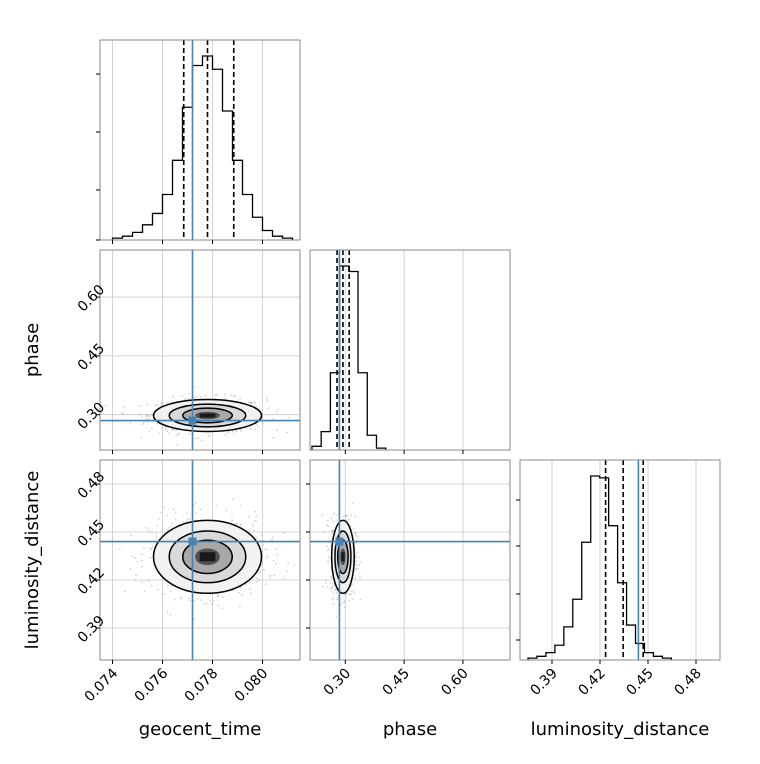 This screenshot has height=764, width=760. Describe the element at coordinates (591, 682) in the screenshot. I see `xtick-label: 0.42` at that location.